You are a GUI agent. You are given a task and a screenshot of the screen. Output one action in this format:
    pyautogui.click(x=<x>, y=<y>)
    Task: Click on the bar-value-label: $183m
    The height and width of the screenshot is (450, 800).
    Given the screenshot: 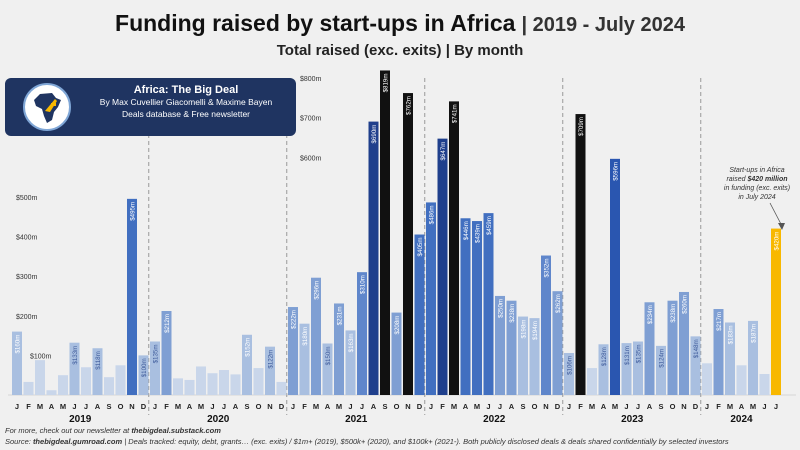 What is the action you would take?
    pyautogui.click(x=731, y=334)
    